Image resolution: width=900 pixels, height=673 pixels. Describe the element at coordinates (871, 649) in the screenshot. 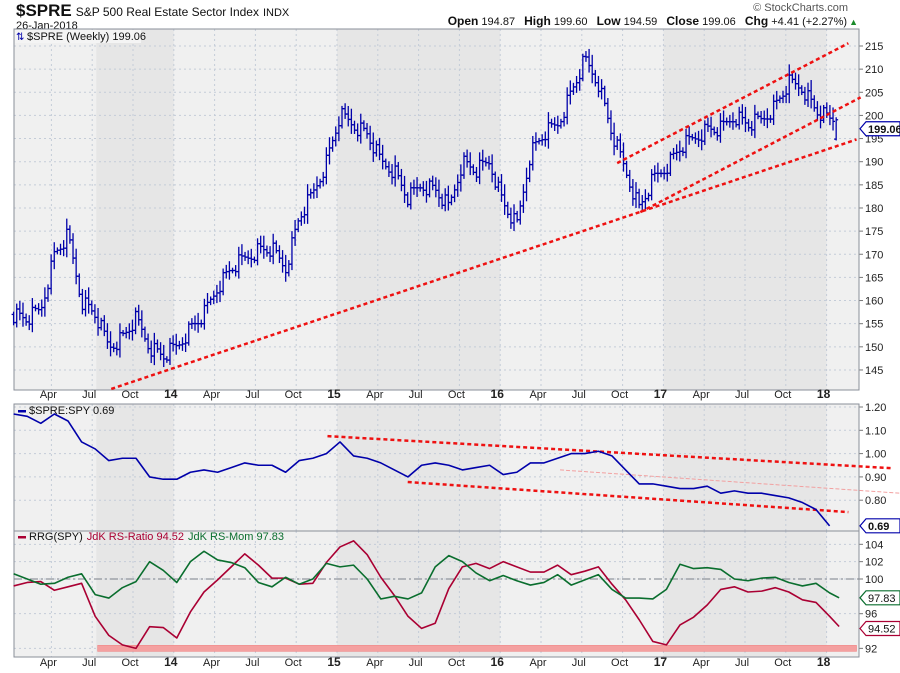

I see `y-tick-label: 92` at that location.